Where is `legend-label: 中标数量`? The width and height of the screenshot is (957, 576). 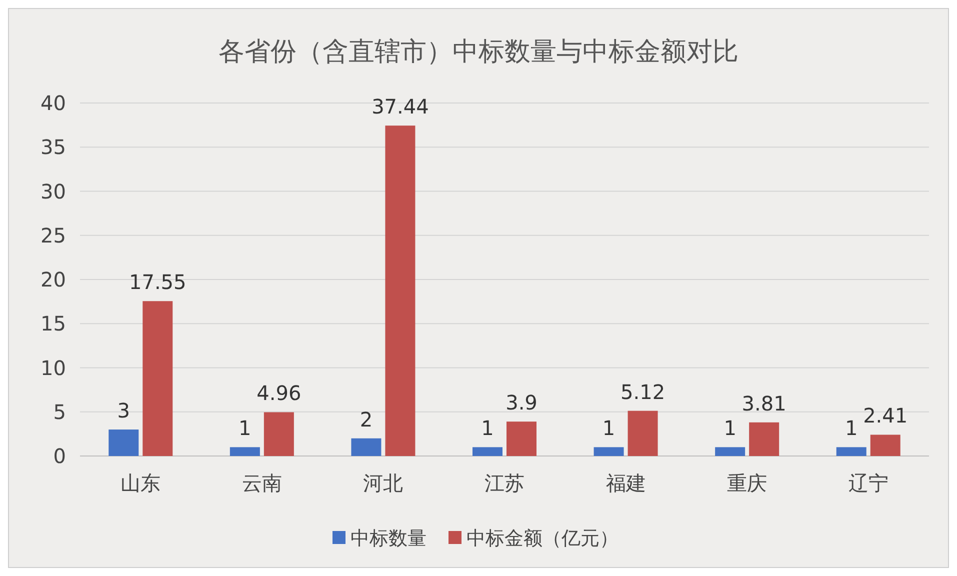 legend-label: 中标数量 is located at coordinates (388, 539).